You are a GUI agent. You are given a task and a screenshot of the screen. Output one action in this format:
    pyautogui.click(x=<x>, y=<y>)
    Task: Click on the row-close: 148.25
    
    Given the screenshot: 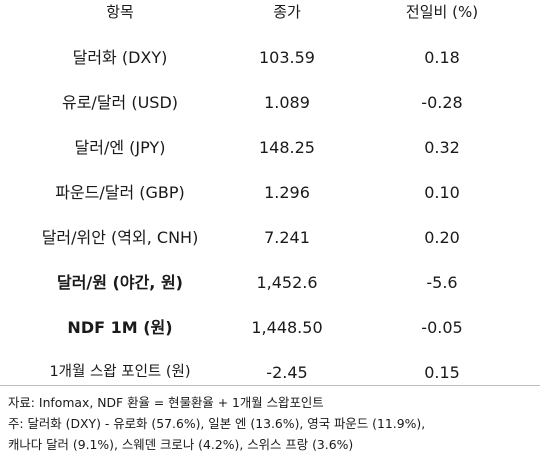 What is the action you would take?
    pyautogui.click(x=287, y=147)
    